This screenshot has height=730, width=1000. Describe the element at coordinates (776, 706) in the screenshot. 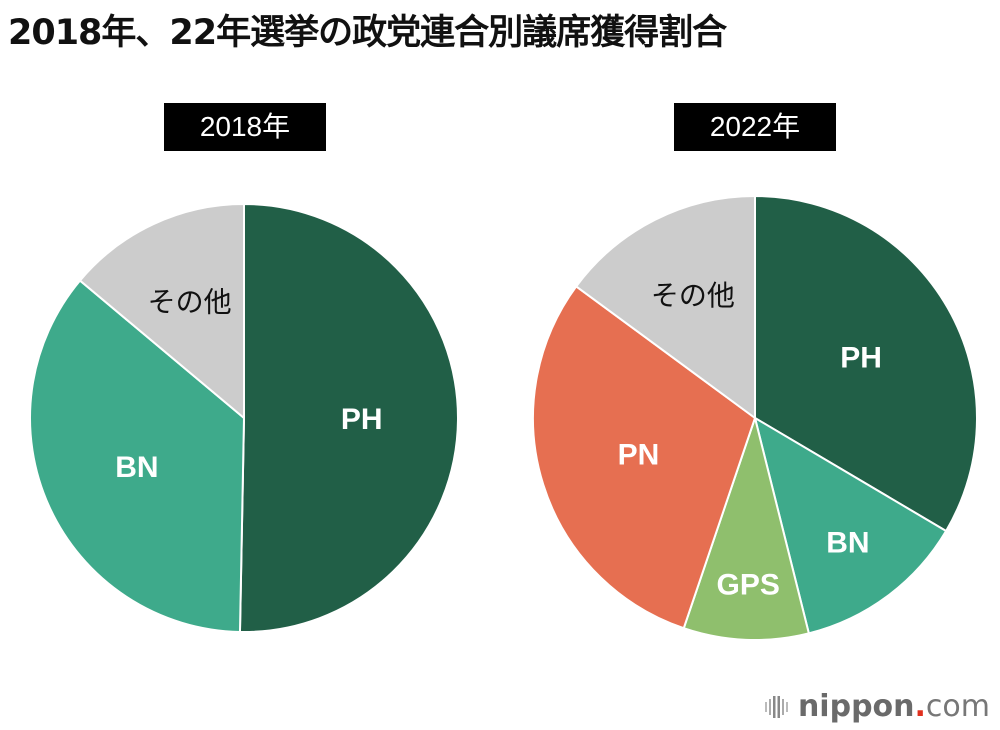

I see `logo-bars-icon` at that location.